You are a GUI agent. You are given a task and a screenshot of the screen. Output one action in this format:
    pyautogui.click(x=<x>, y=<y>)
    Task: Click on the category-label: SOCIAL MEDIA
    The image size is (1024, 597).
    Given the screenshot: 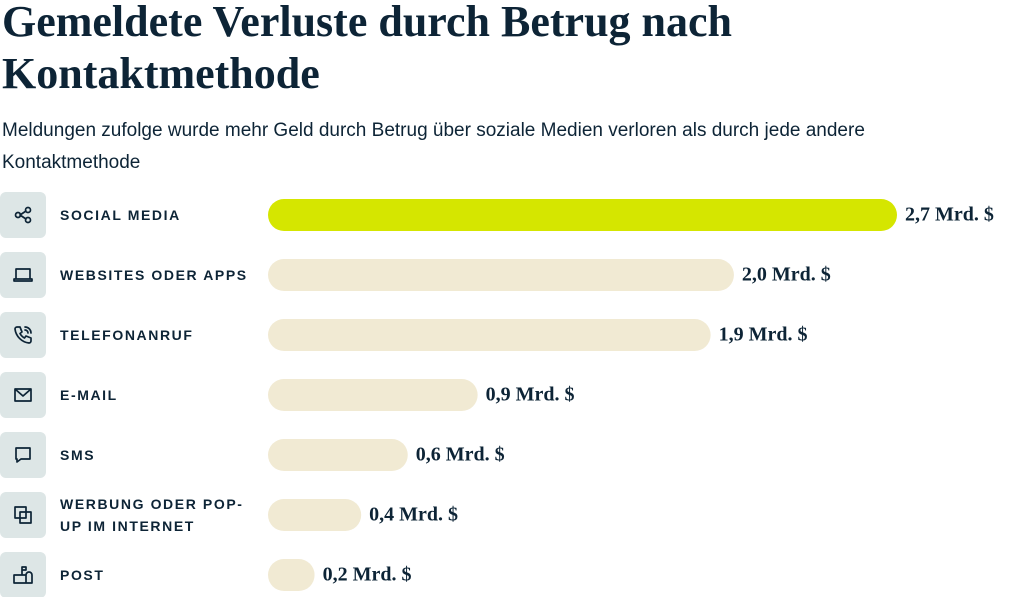 What is the action you would take?
    pyautogui.click(x=120, y=215)
    